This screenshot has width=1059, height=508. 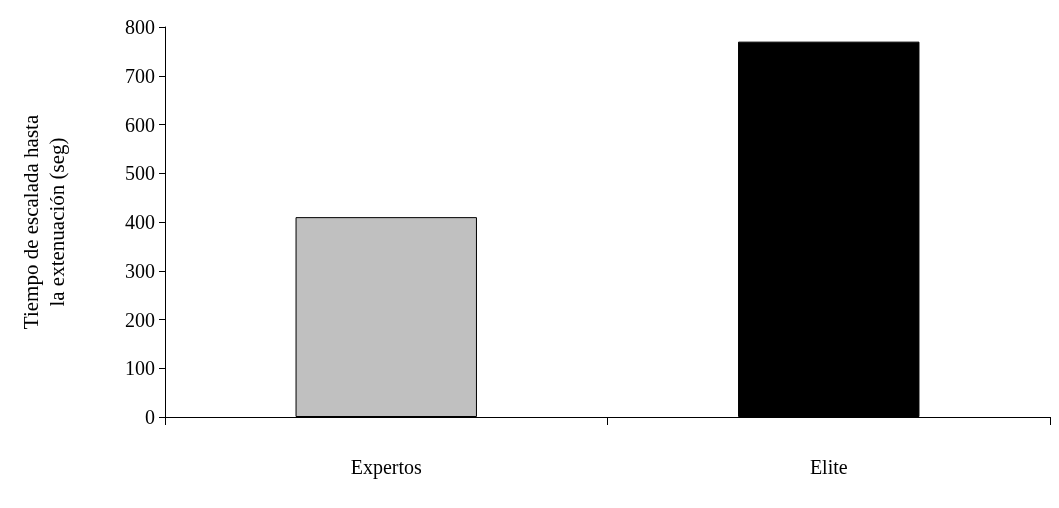 I want to click on x-tick-label: Expertos, so click(x=386, y=467).